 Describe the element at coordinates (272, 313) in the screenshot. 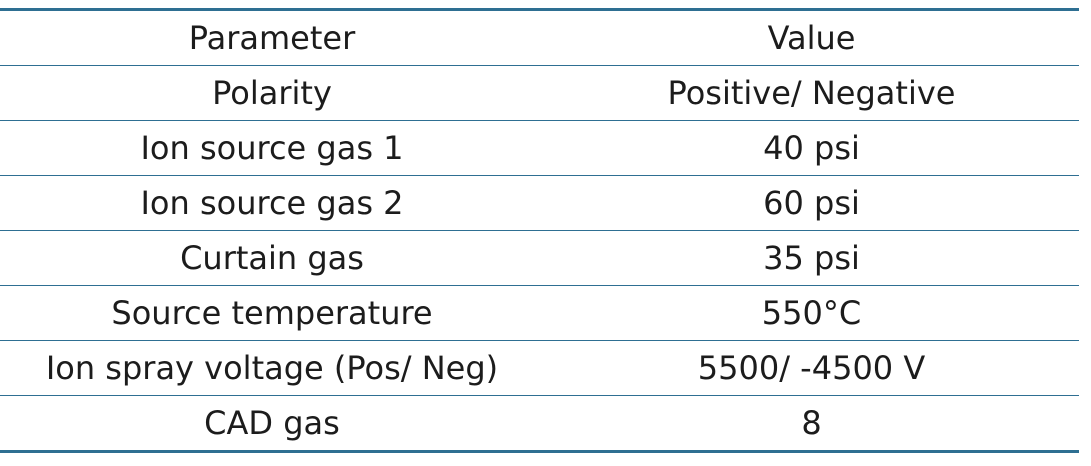

I see `parameter-cell: Source temperature` at that location.